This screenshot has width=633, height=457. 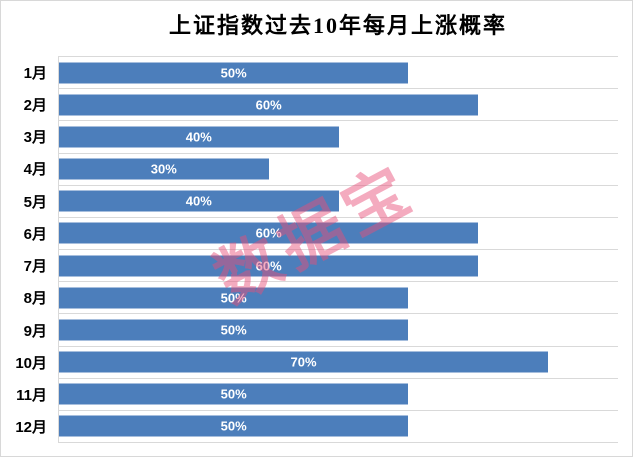 I want to click on bar-oct: 70%, so click(x=304, y=362).